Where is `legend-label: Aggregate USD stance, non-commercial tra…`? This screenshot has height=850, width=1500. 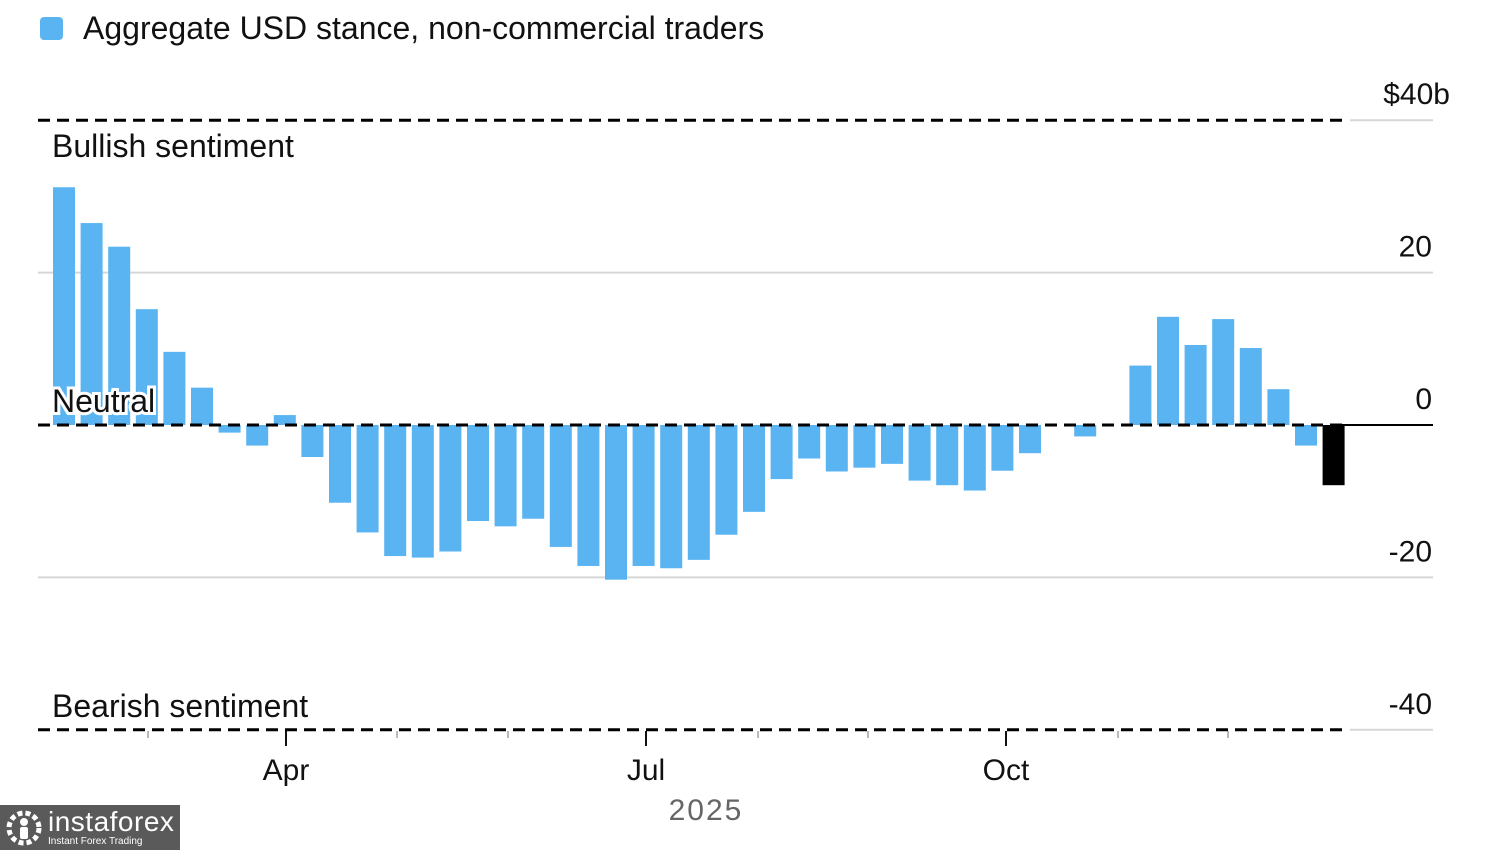
legend-label: Aggregate USD stance, non-commercial tra… is located at coordinates (424, 28).